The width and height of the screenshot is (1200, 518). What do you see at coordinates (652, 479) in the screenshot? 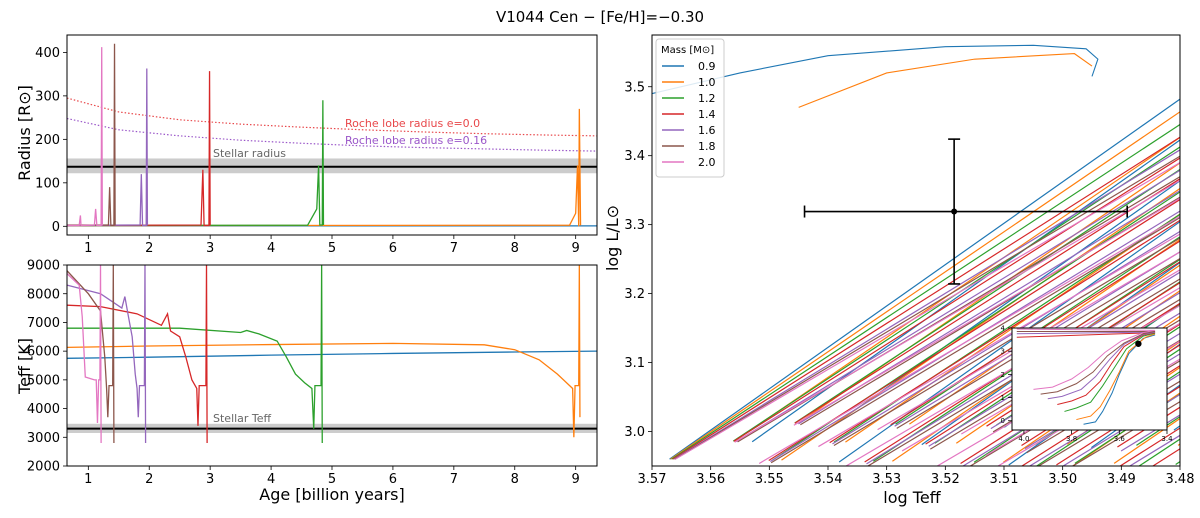
I see `x-tick-label: 3.57` at bounding box center [652, 479].